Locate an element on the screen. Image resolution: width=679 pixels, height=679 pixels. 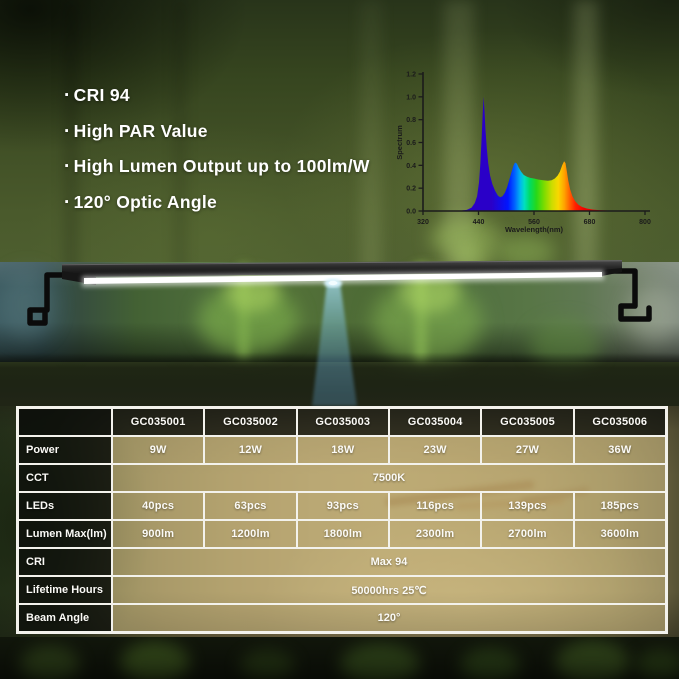
table-corner-cell is located at coordinates (65, 422).